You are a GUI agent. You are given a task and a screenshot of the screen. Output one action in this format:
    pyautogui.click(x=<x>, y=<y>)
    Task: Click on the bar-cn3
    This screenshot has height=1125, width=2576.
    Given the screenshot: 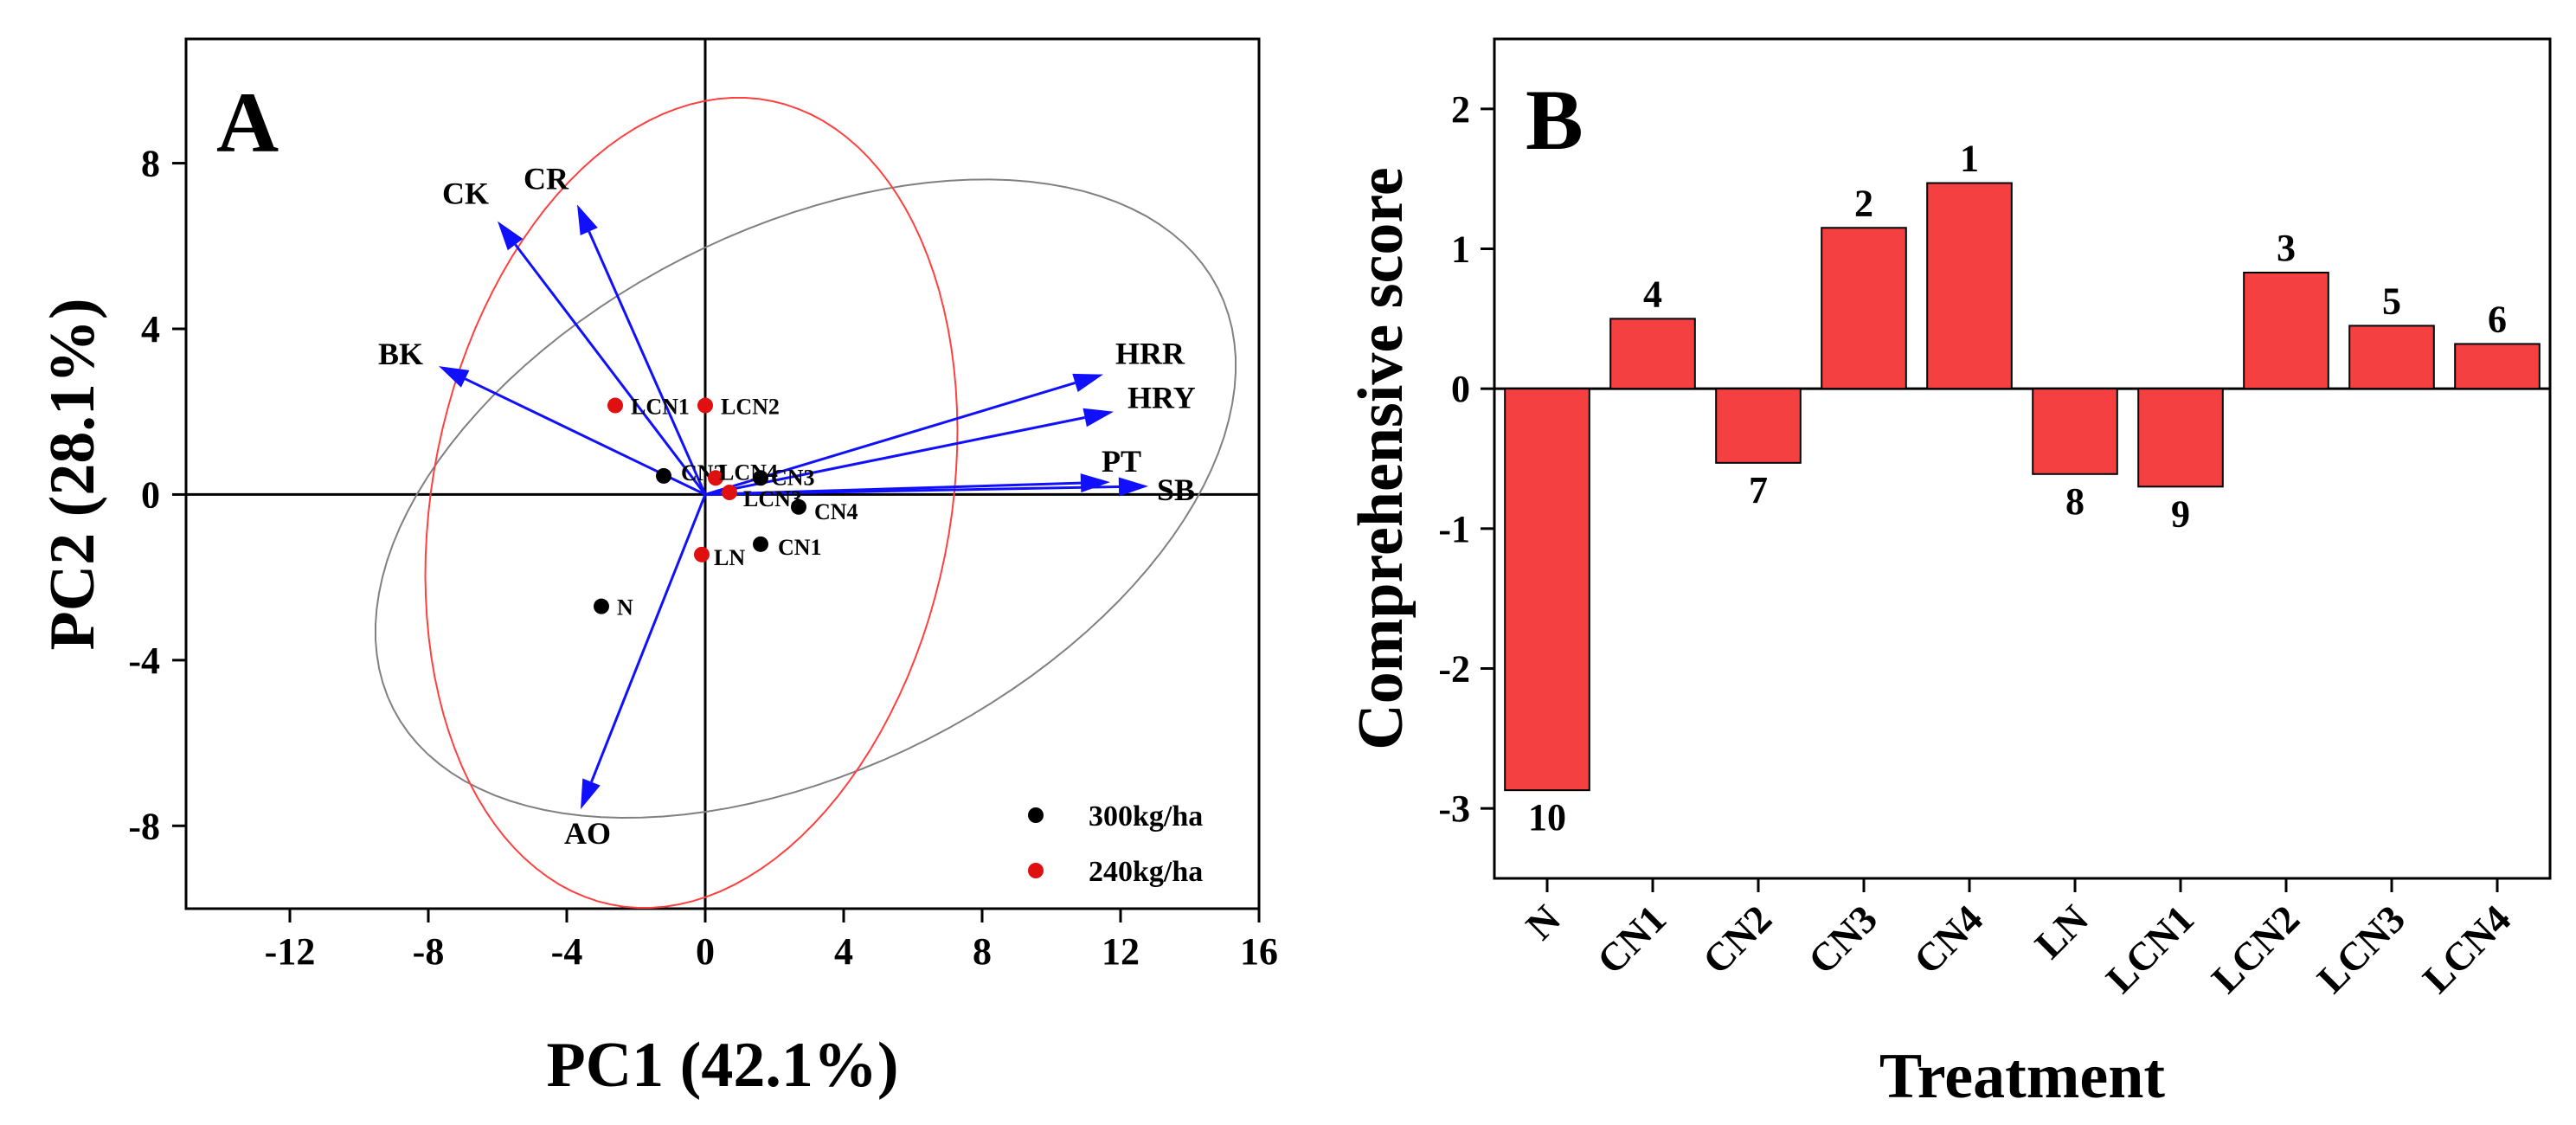 What is the action you would take?
    pyautogui.click(x=1864, y=308)
    